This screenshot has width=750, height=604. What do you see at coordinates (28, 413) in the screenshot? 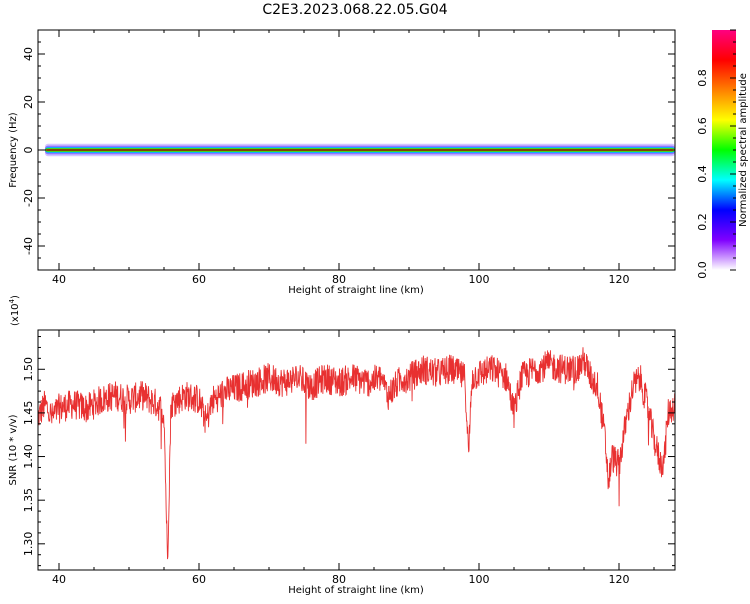
I see `y-tick-label: 1.45` at bounding box center [28, 413].